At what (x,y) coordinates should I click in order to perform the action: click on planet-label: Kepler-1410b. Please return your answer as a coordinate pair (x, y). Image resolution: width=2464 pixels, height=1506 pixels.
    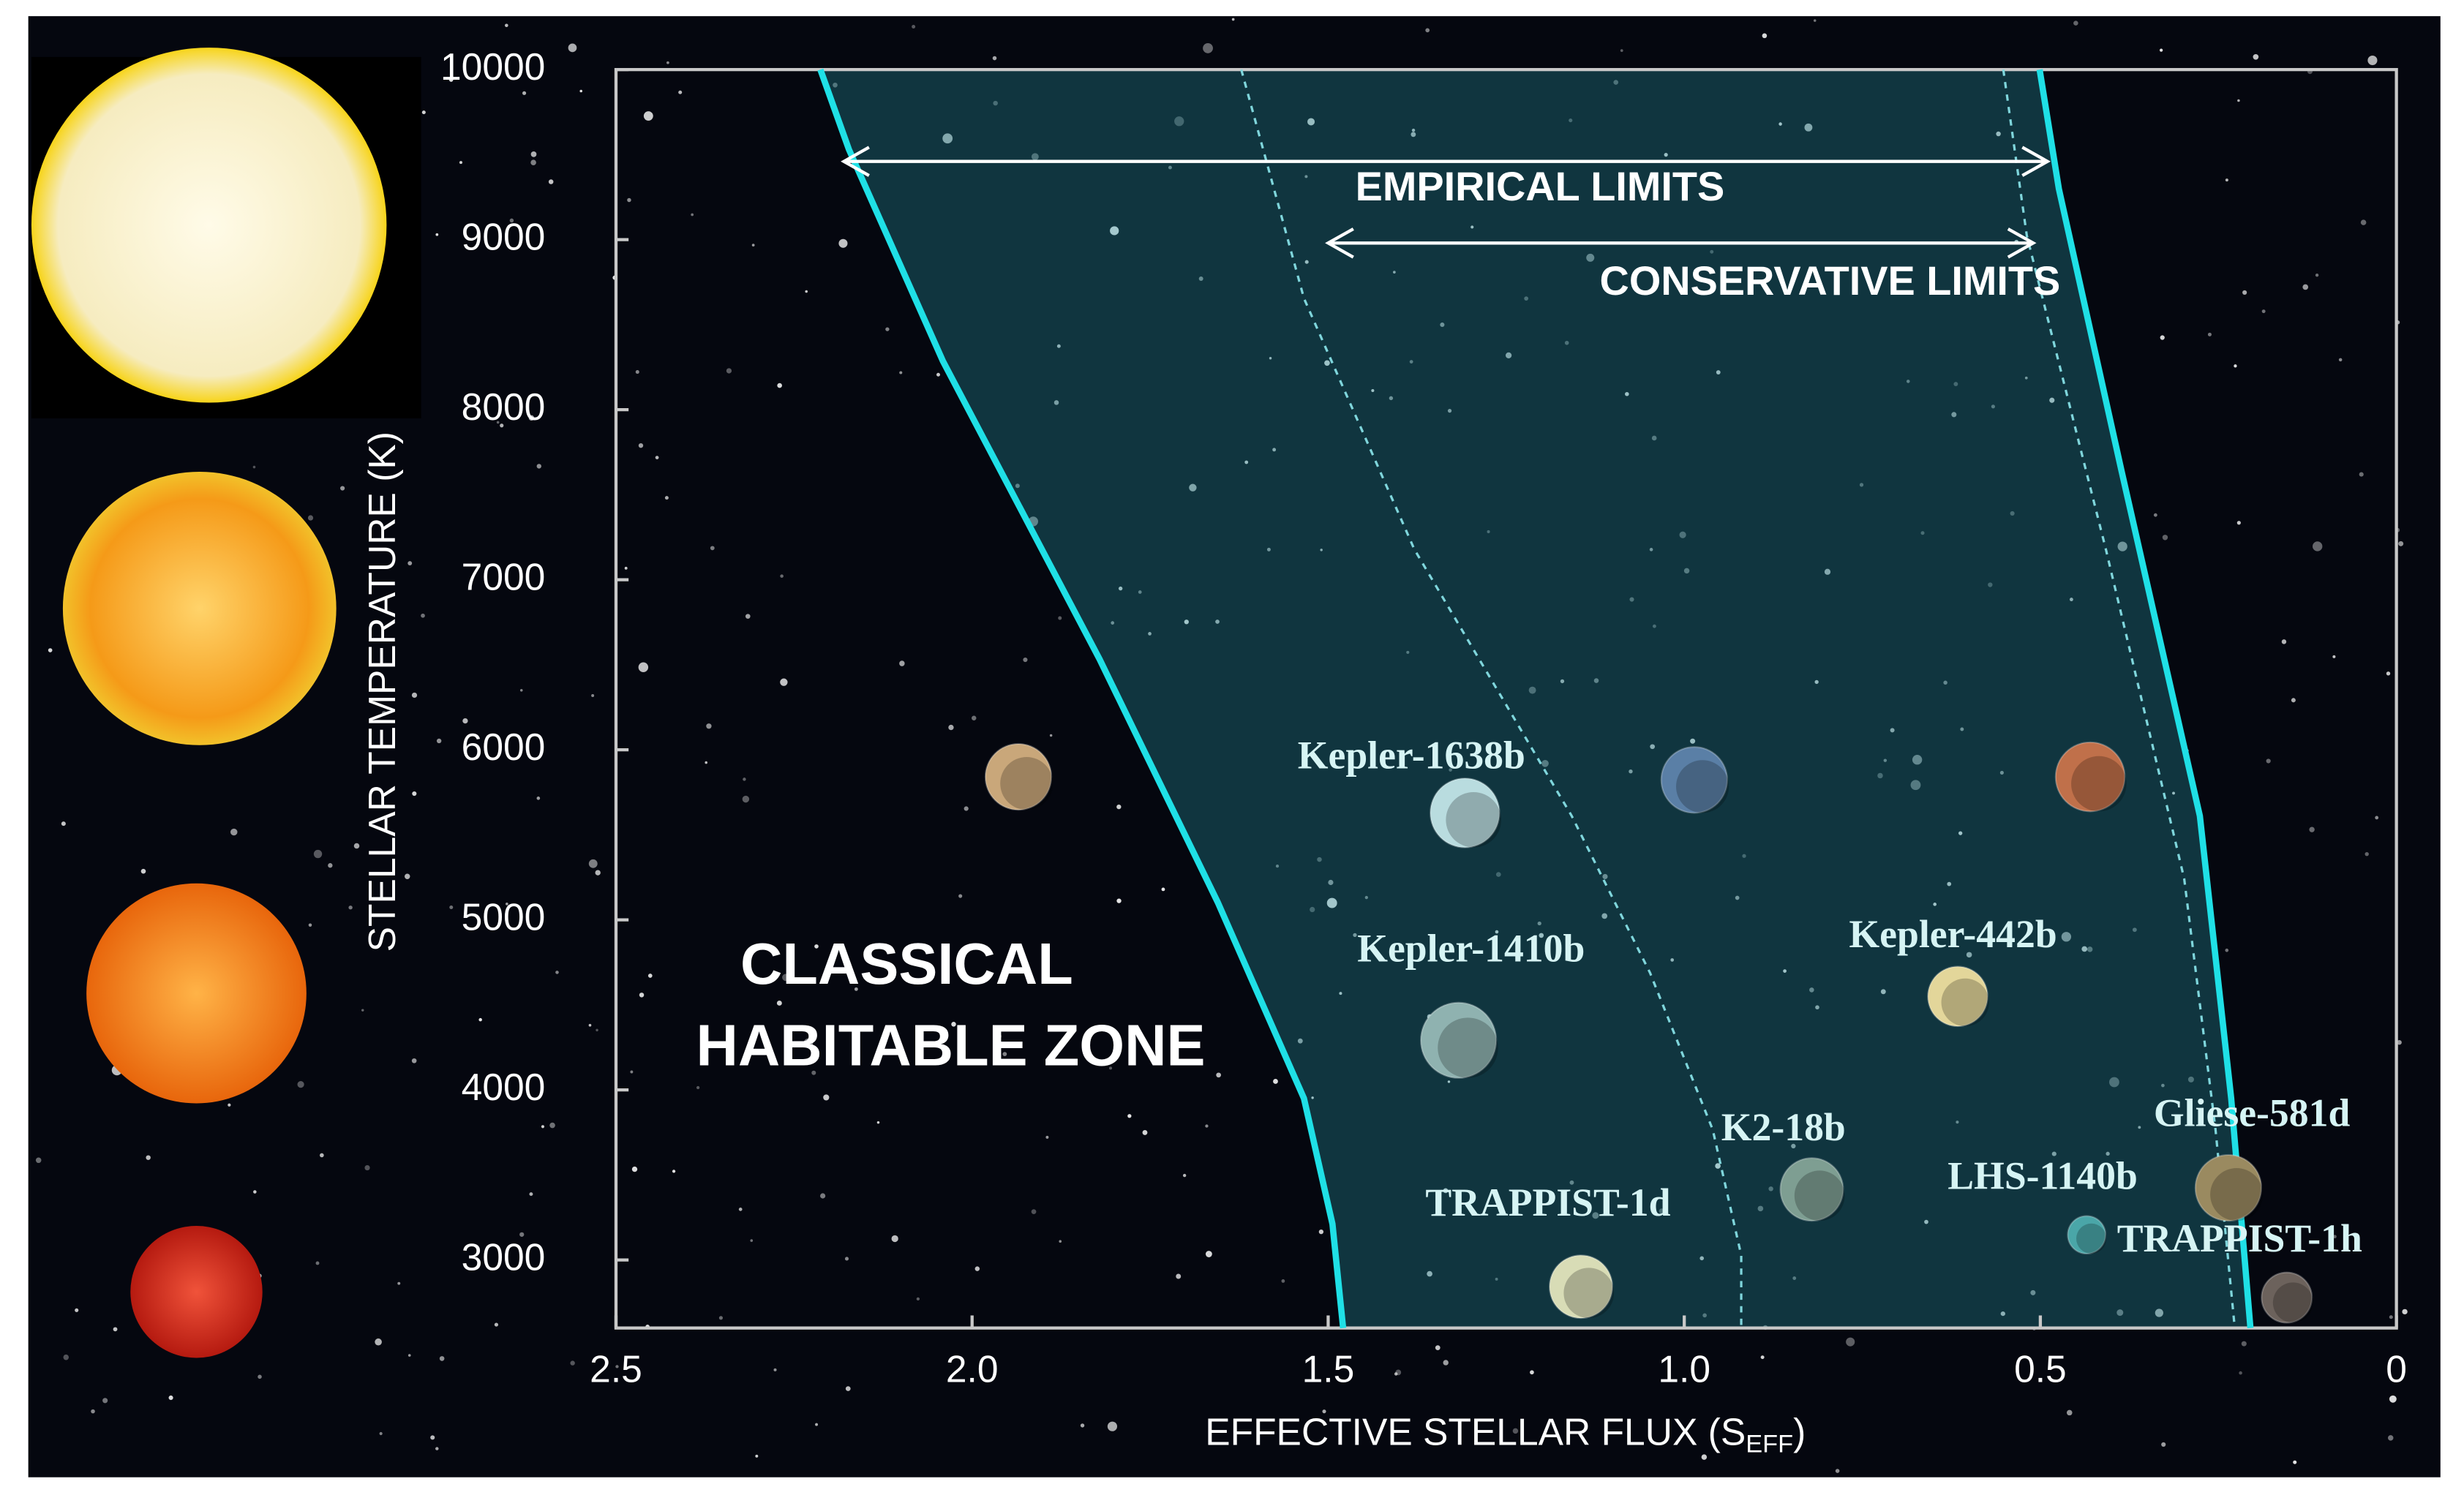
    Looking at the image, I should click on (1471, 948).